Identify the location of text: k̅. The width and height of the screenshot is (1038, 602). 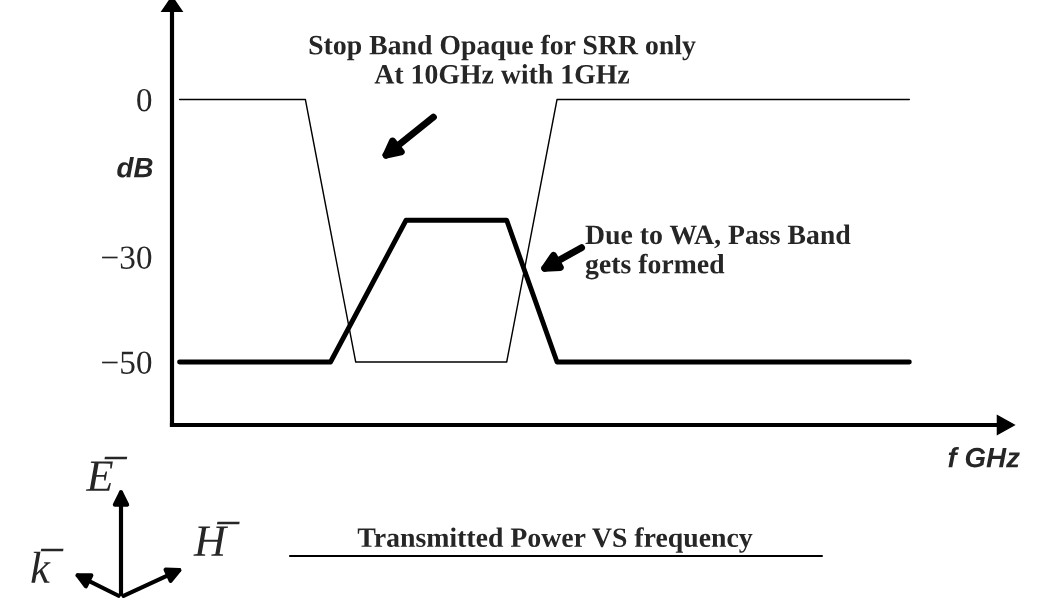
(47, 565).